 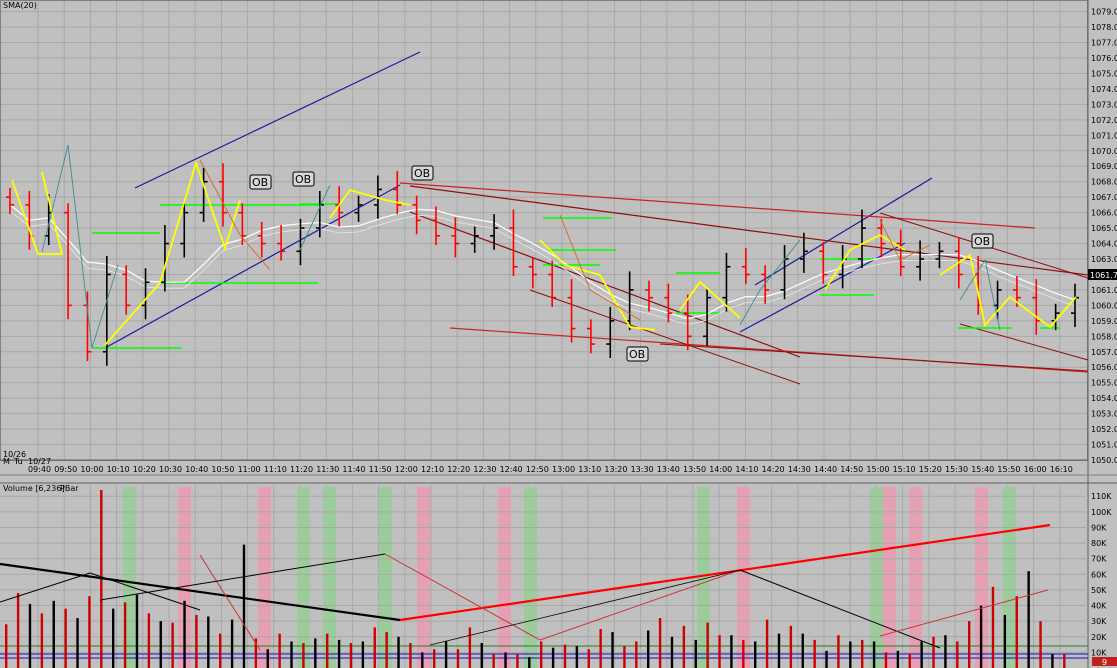 I want to click on time-tick-label: 15:30, so click(x=956, y=469).